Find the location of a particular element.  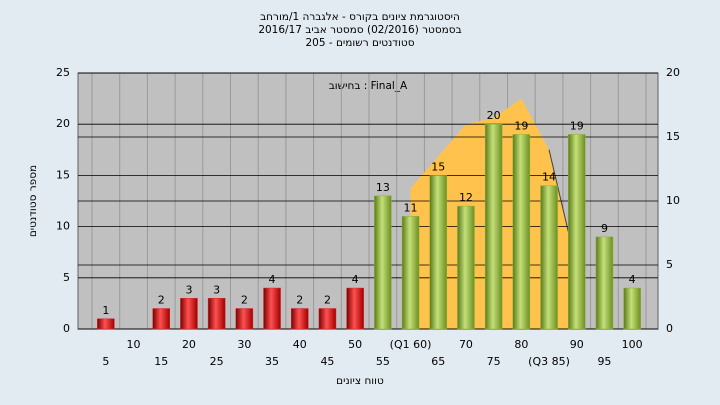

x-tick-label: 40 is located at coordinates (300, 344).